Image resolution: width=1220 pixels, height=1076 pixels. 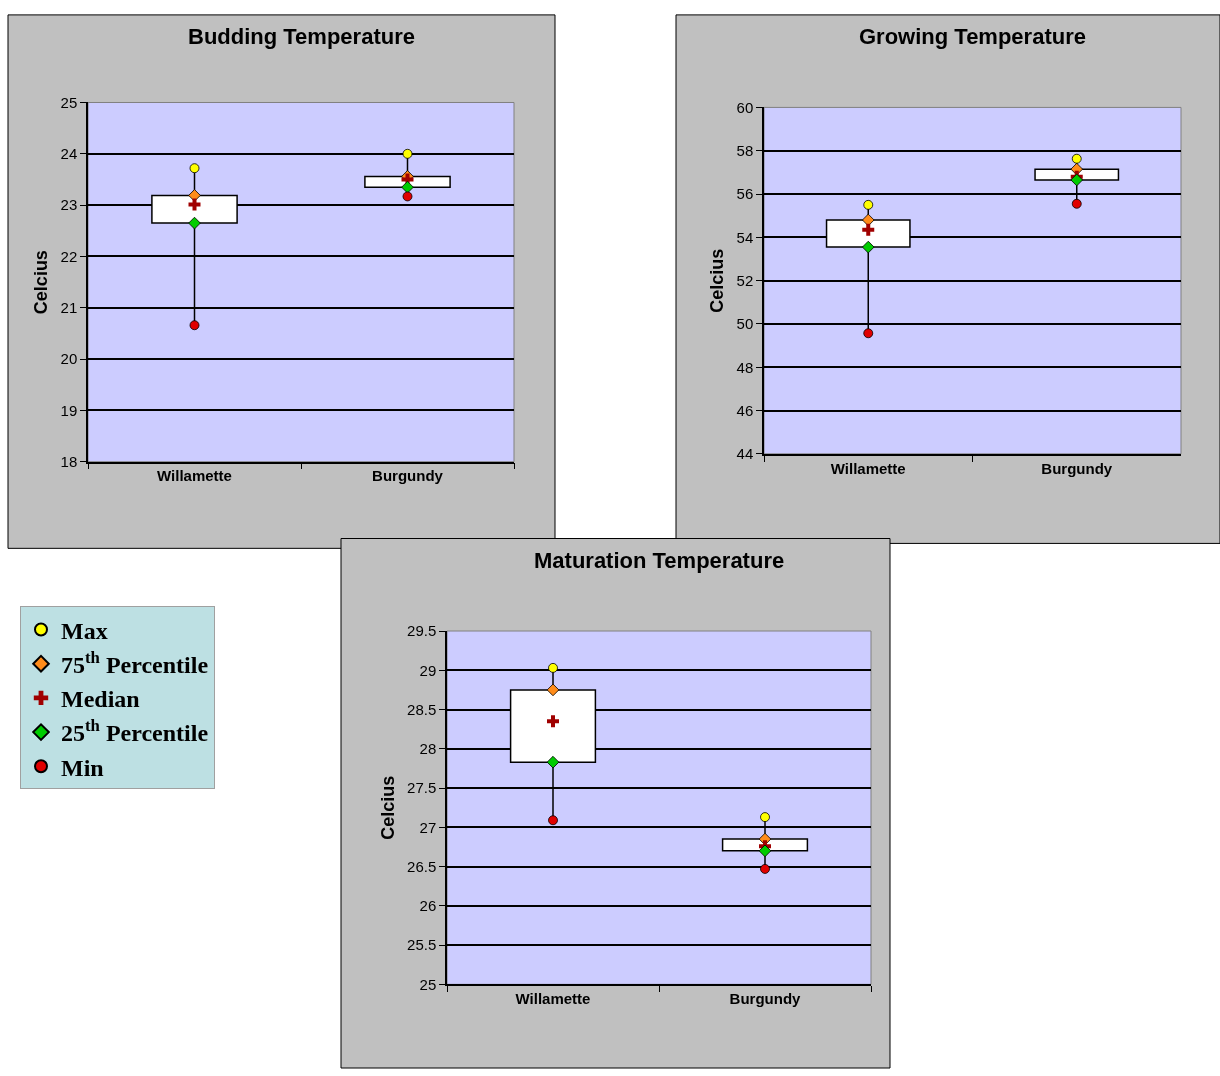 I want to click on y-tick-label: 29.5, so click(x=422, y=631).